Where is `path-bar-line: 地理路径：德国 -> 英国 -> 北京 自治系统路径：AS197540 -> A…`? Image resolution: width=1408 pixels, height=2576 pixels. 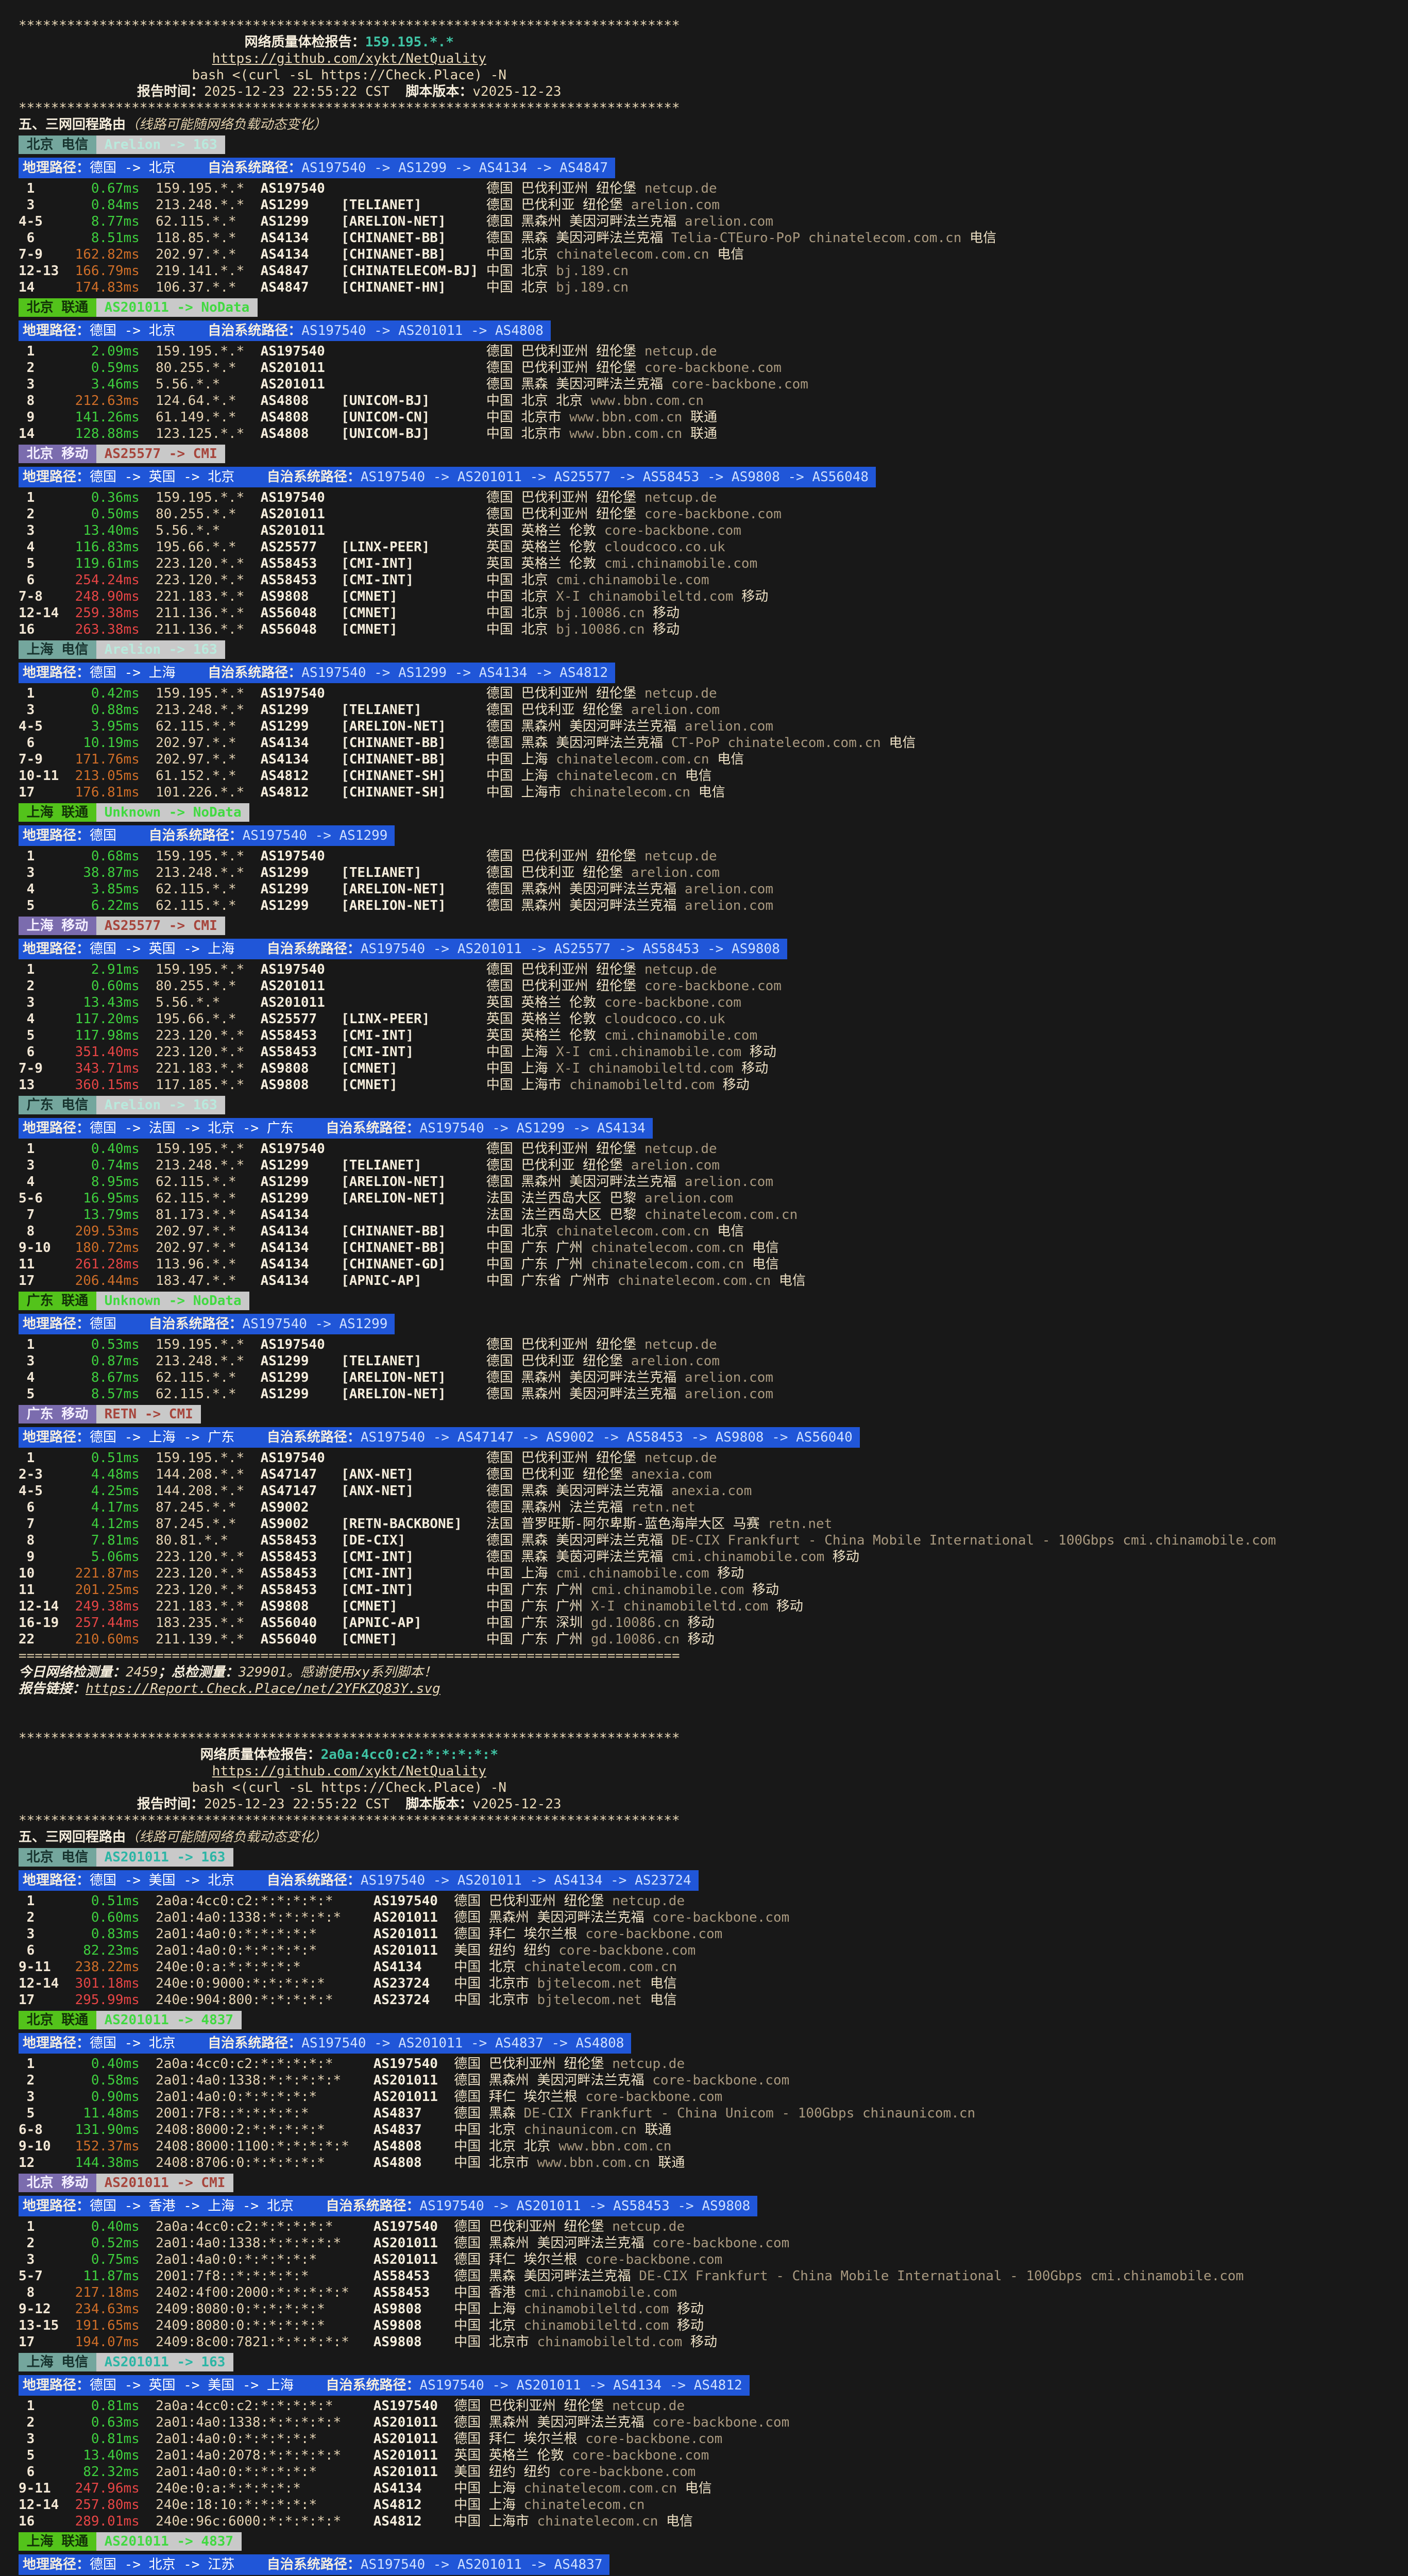 path-bar-line: 地理路径：德国 -> 英国 -> 北京 自治系统路径：AS197540 -> A… is located at coordinates (713, 477).